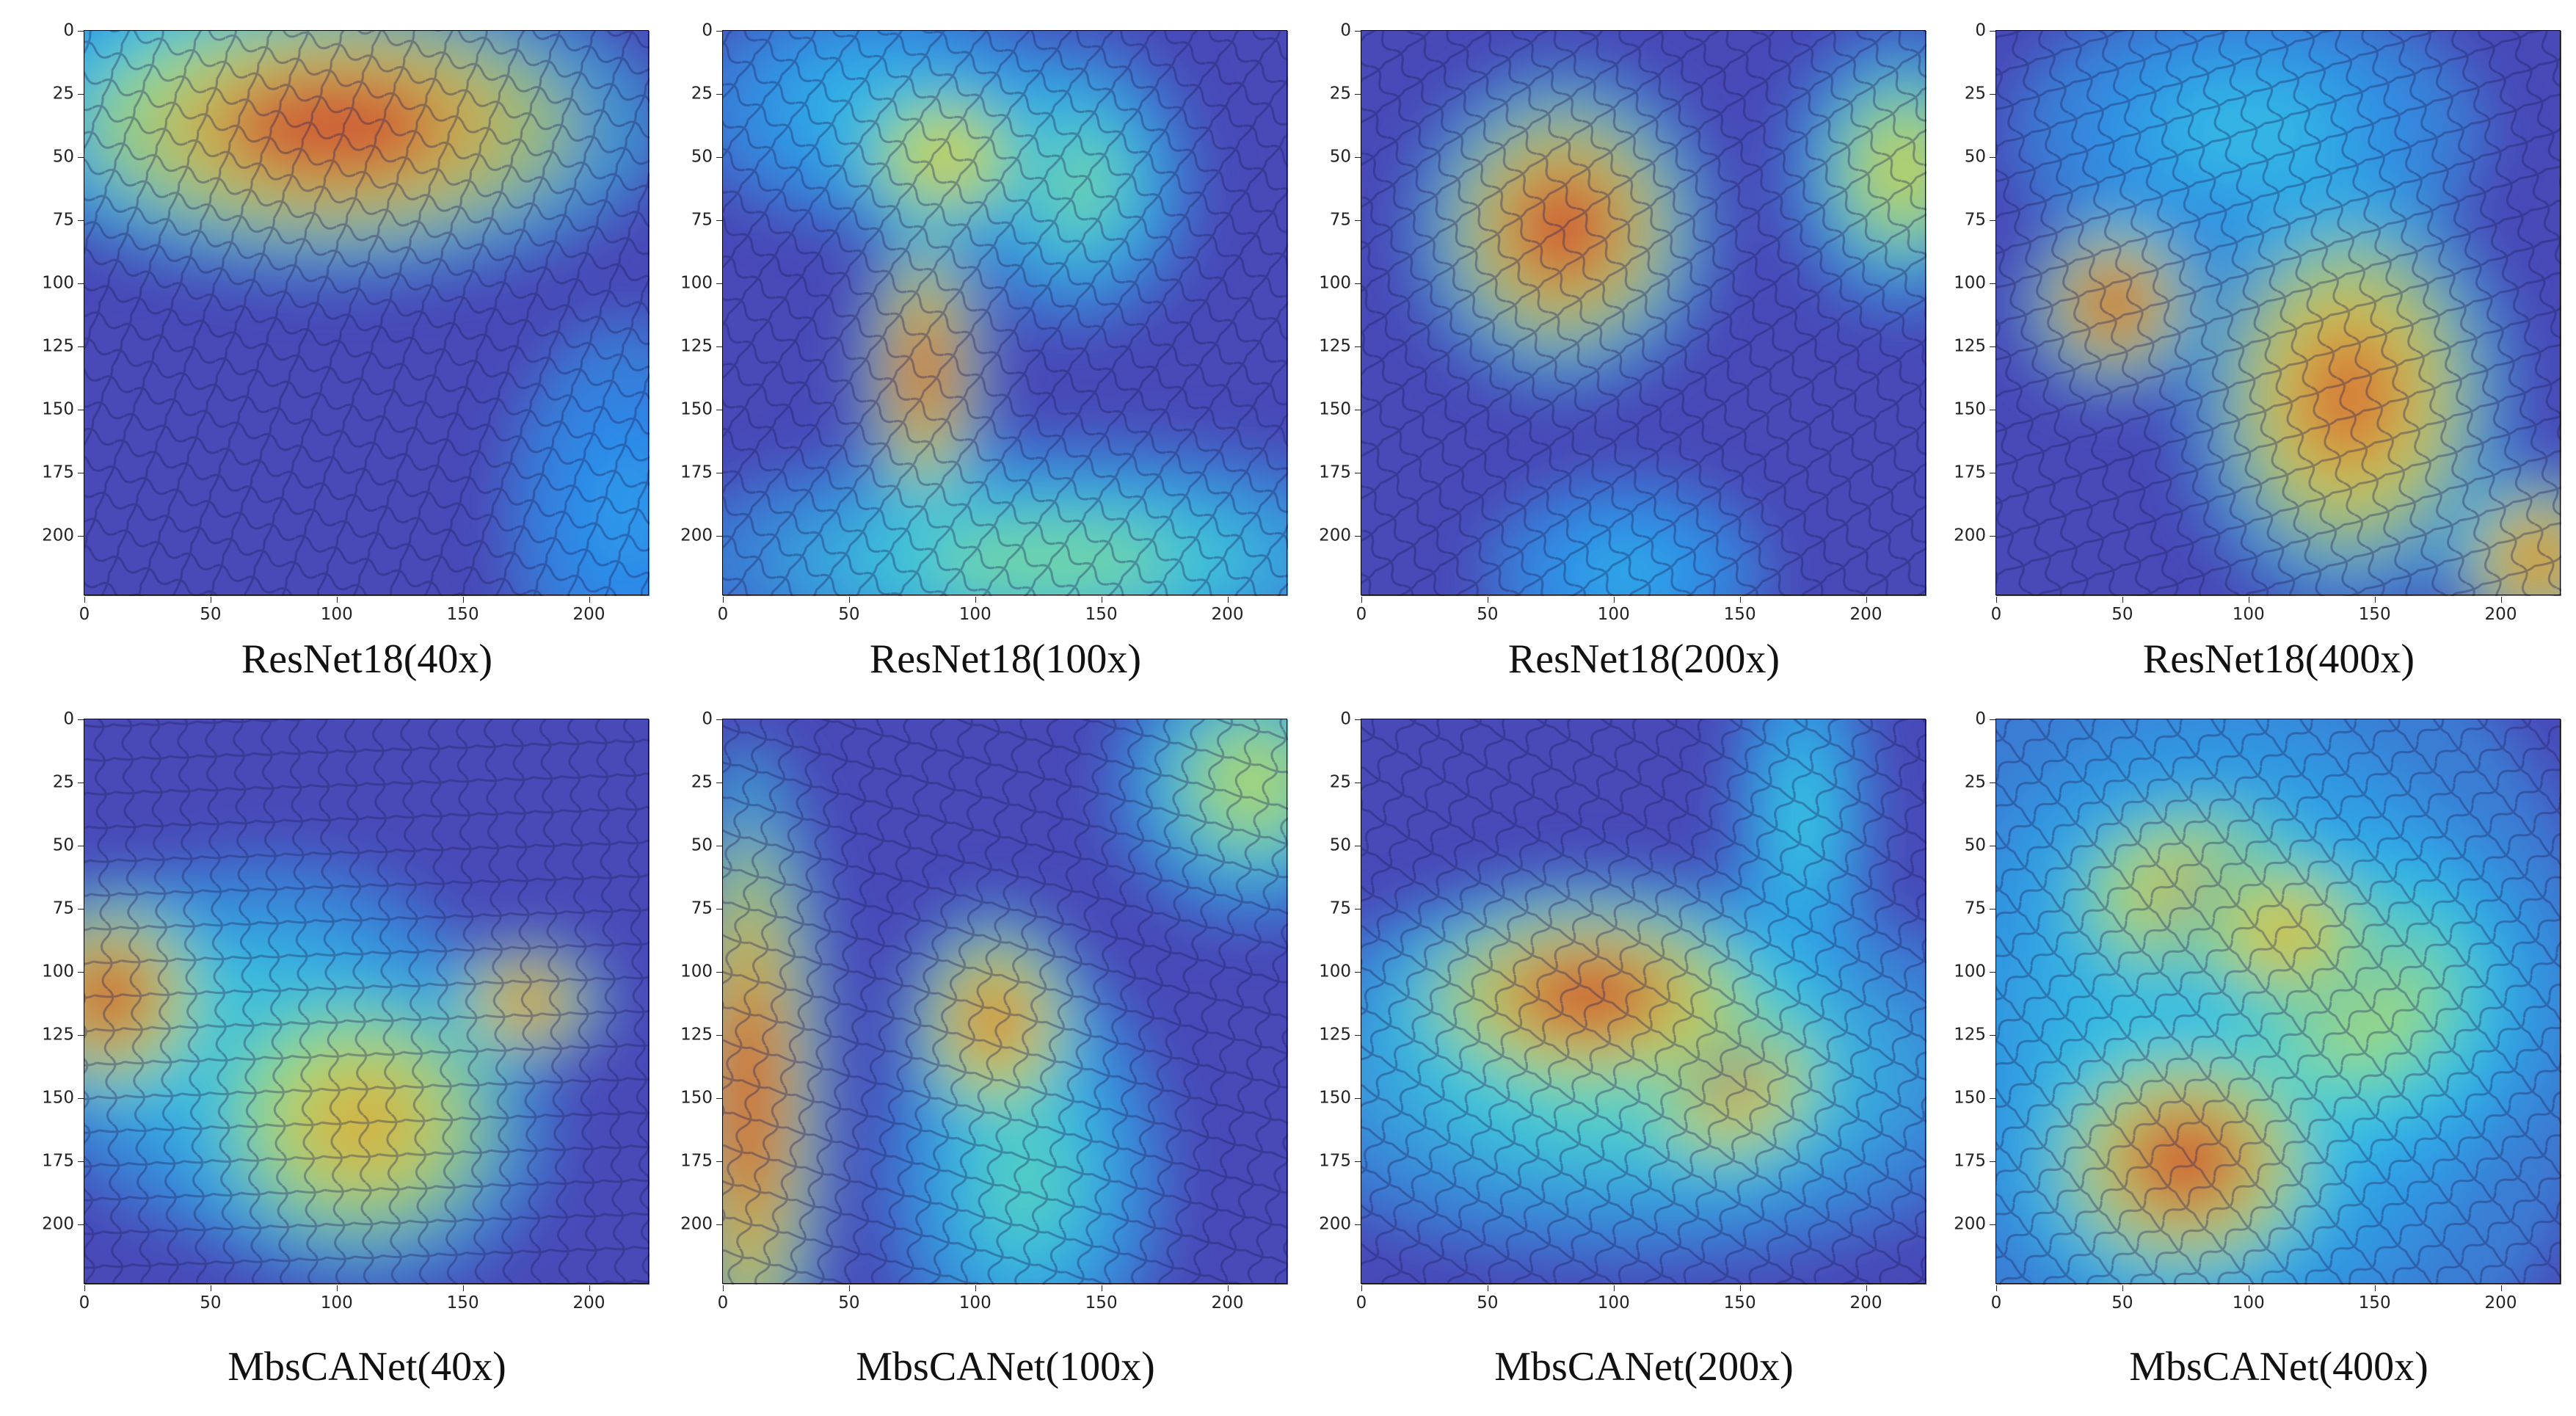  Describe the element at coordinates (2278, 1367) in the screenshot. I see `panel-caption: MbsCANet(400x)` at that location.